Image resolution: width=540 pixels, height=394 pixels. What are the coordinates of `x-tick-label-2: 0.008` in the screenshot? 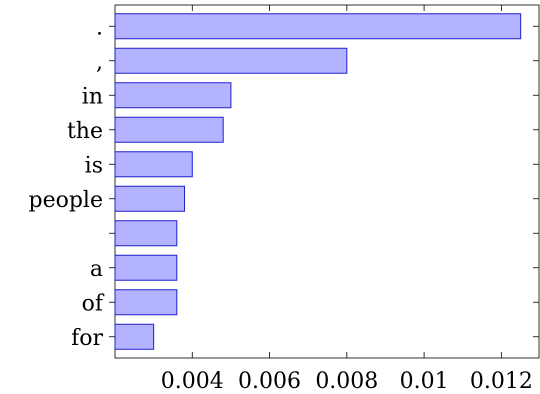 It's located at (346, 381).